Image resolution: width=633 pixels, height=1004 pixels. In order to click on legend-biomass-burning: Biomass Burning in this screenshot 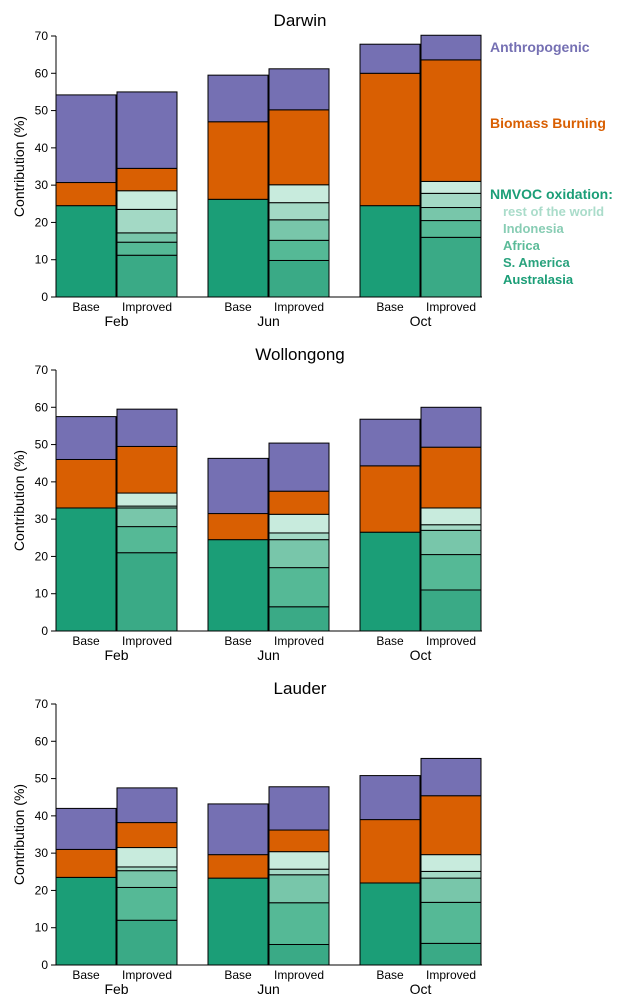, I will do `click(548, 123)`.